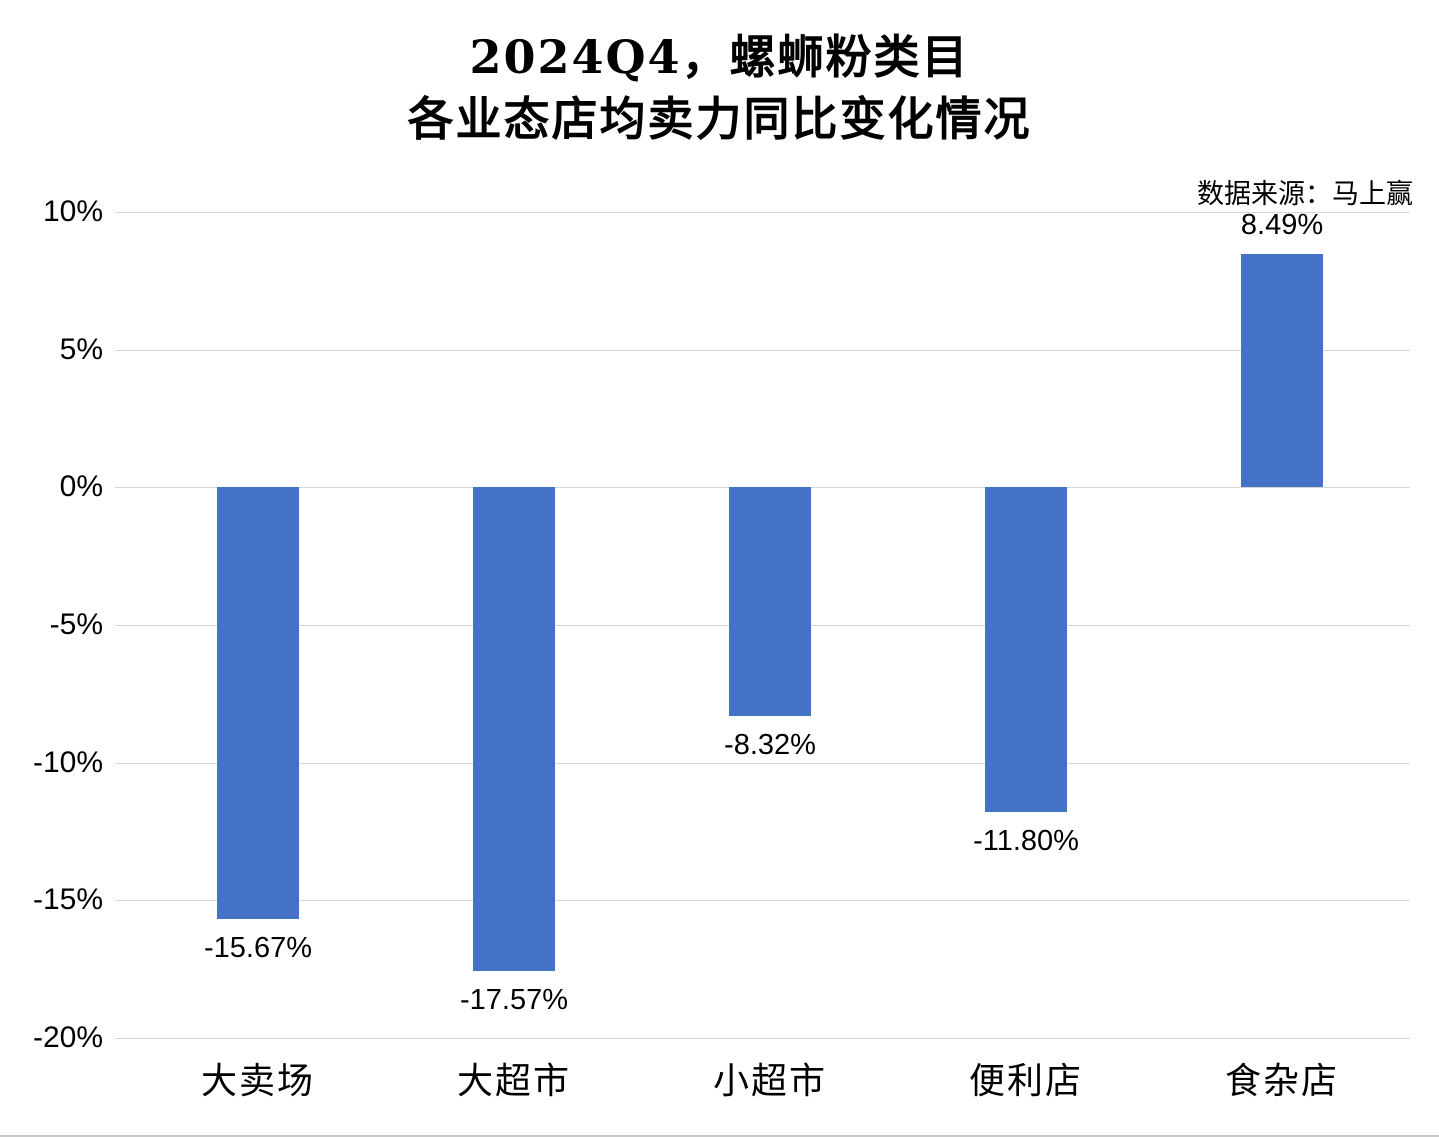 The width and height of the screenshot is (1439, 1137). What do you see at coordinates (770, 602) in the screenshot?
I see `bar-小超市` at bounding box center [770, 602].